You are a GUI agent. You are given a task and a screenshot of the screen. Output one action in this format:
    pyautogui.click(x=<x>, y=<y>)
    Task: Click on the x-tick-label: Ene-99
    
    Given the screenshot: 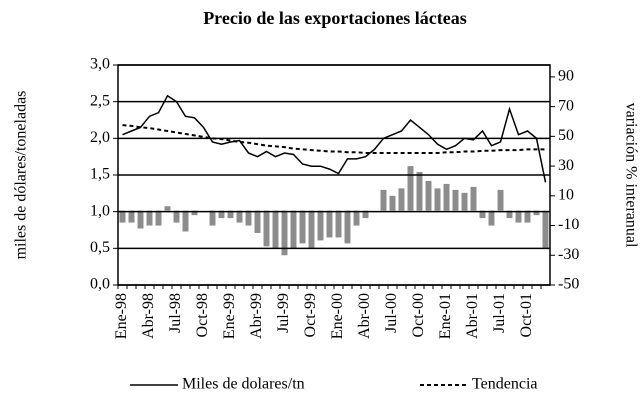 What is the action you would take?
    pyautogui.click(x=229, y=316)
    